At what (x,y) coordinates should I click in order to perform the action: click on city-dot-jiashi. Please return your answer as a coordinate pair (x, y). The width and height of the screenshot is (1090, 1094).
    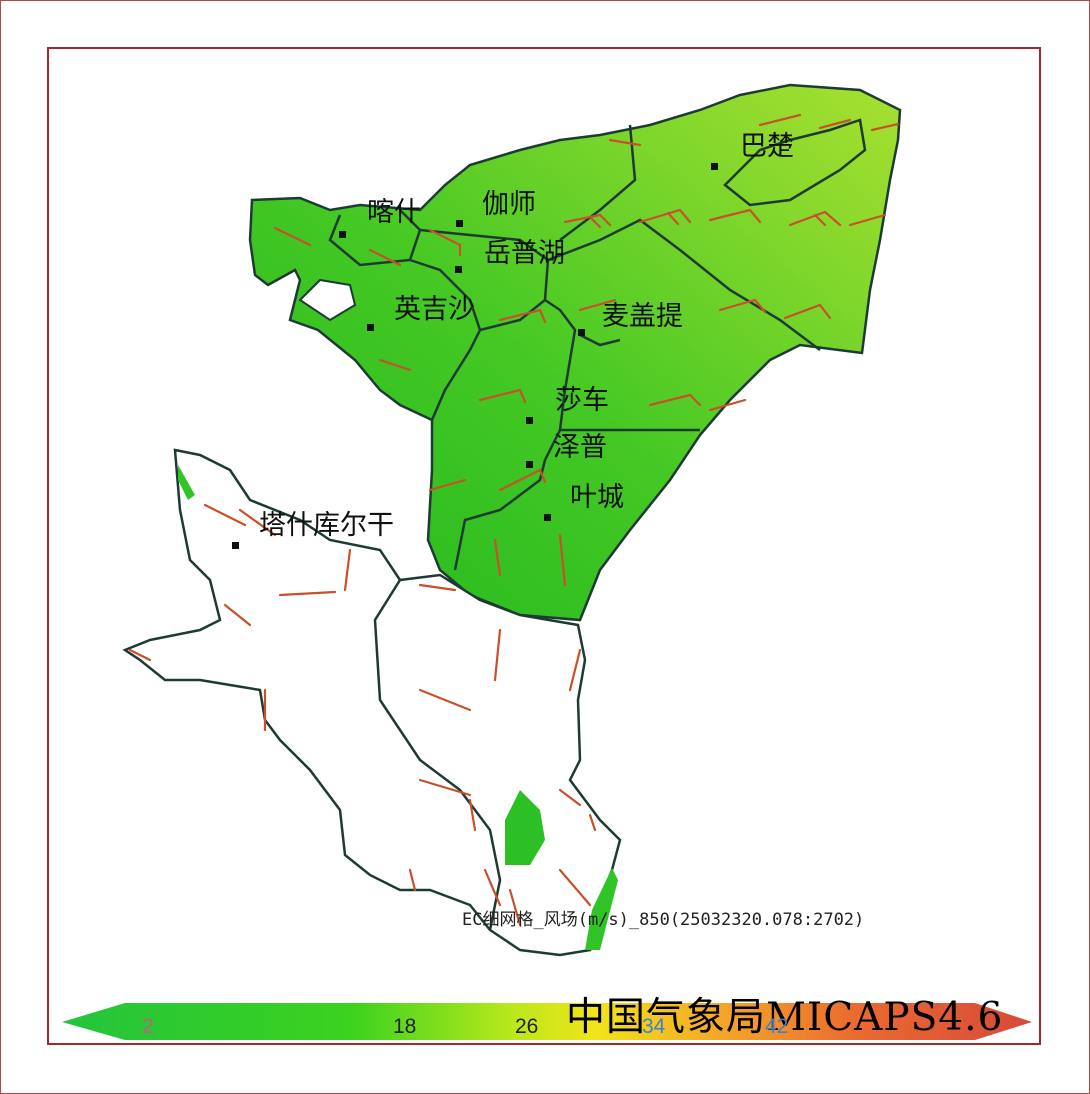
    Looking at the image, I should click on (459, 223).